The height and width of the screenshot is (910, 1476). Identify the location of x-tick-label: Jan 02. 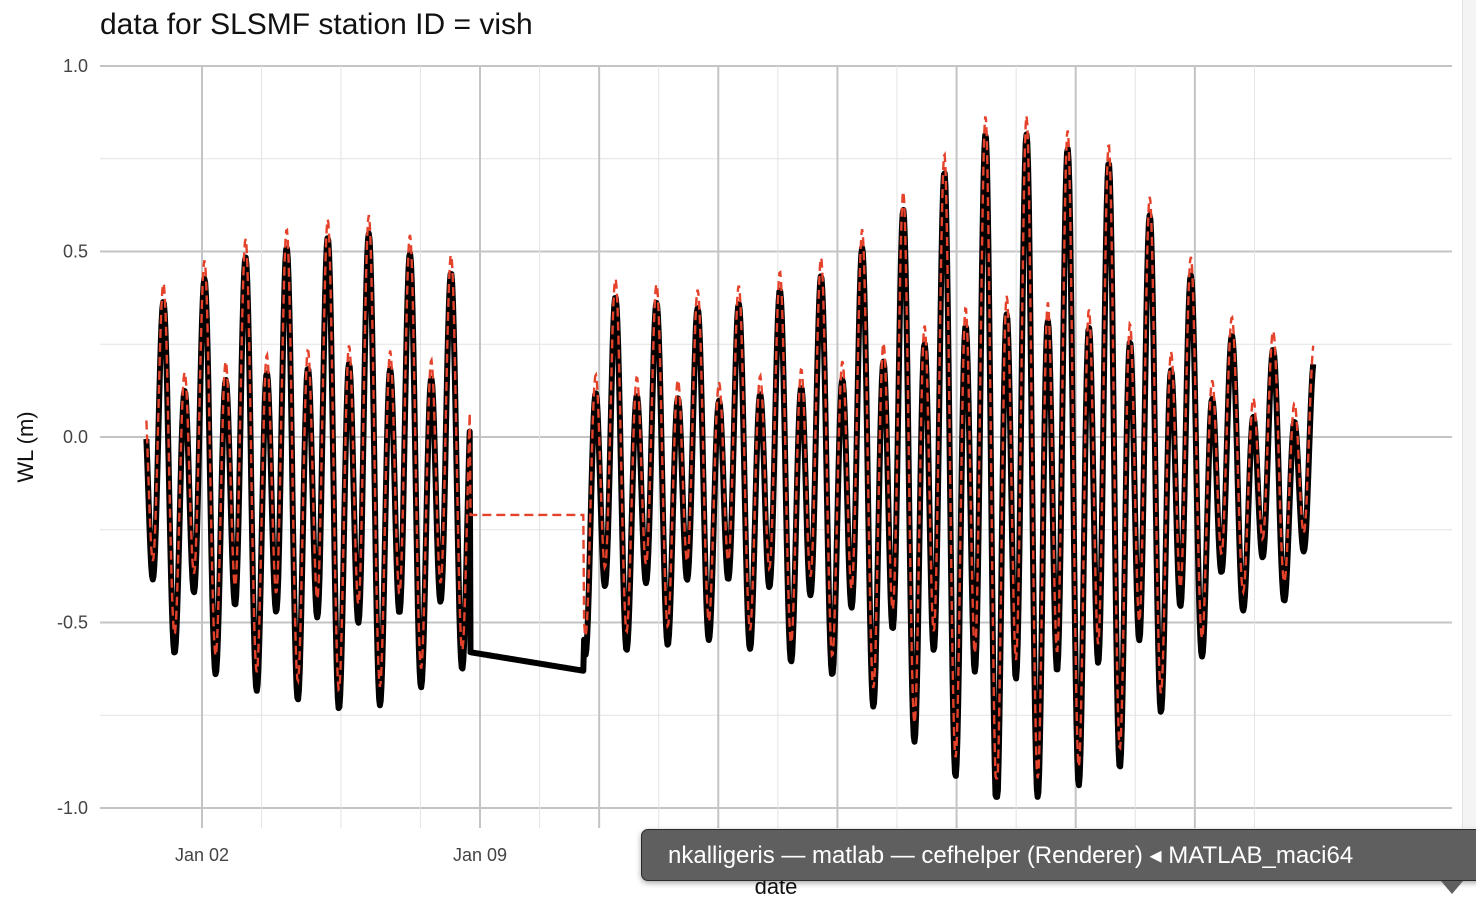
(202, 855).